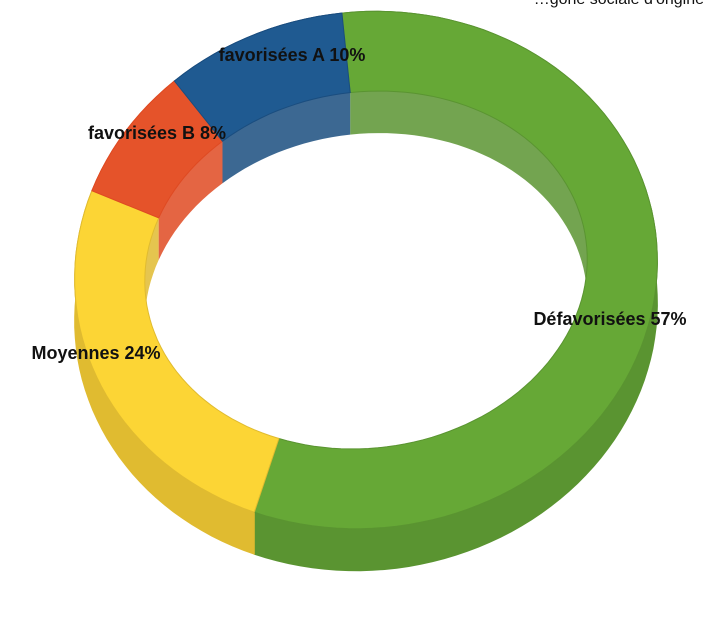 The image size is (712, 619). What do you see at coordinates (286, 138) in the screenshot?
I see `slice-inner-wall-favorisees-a` at bounding box center [286, 138].